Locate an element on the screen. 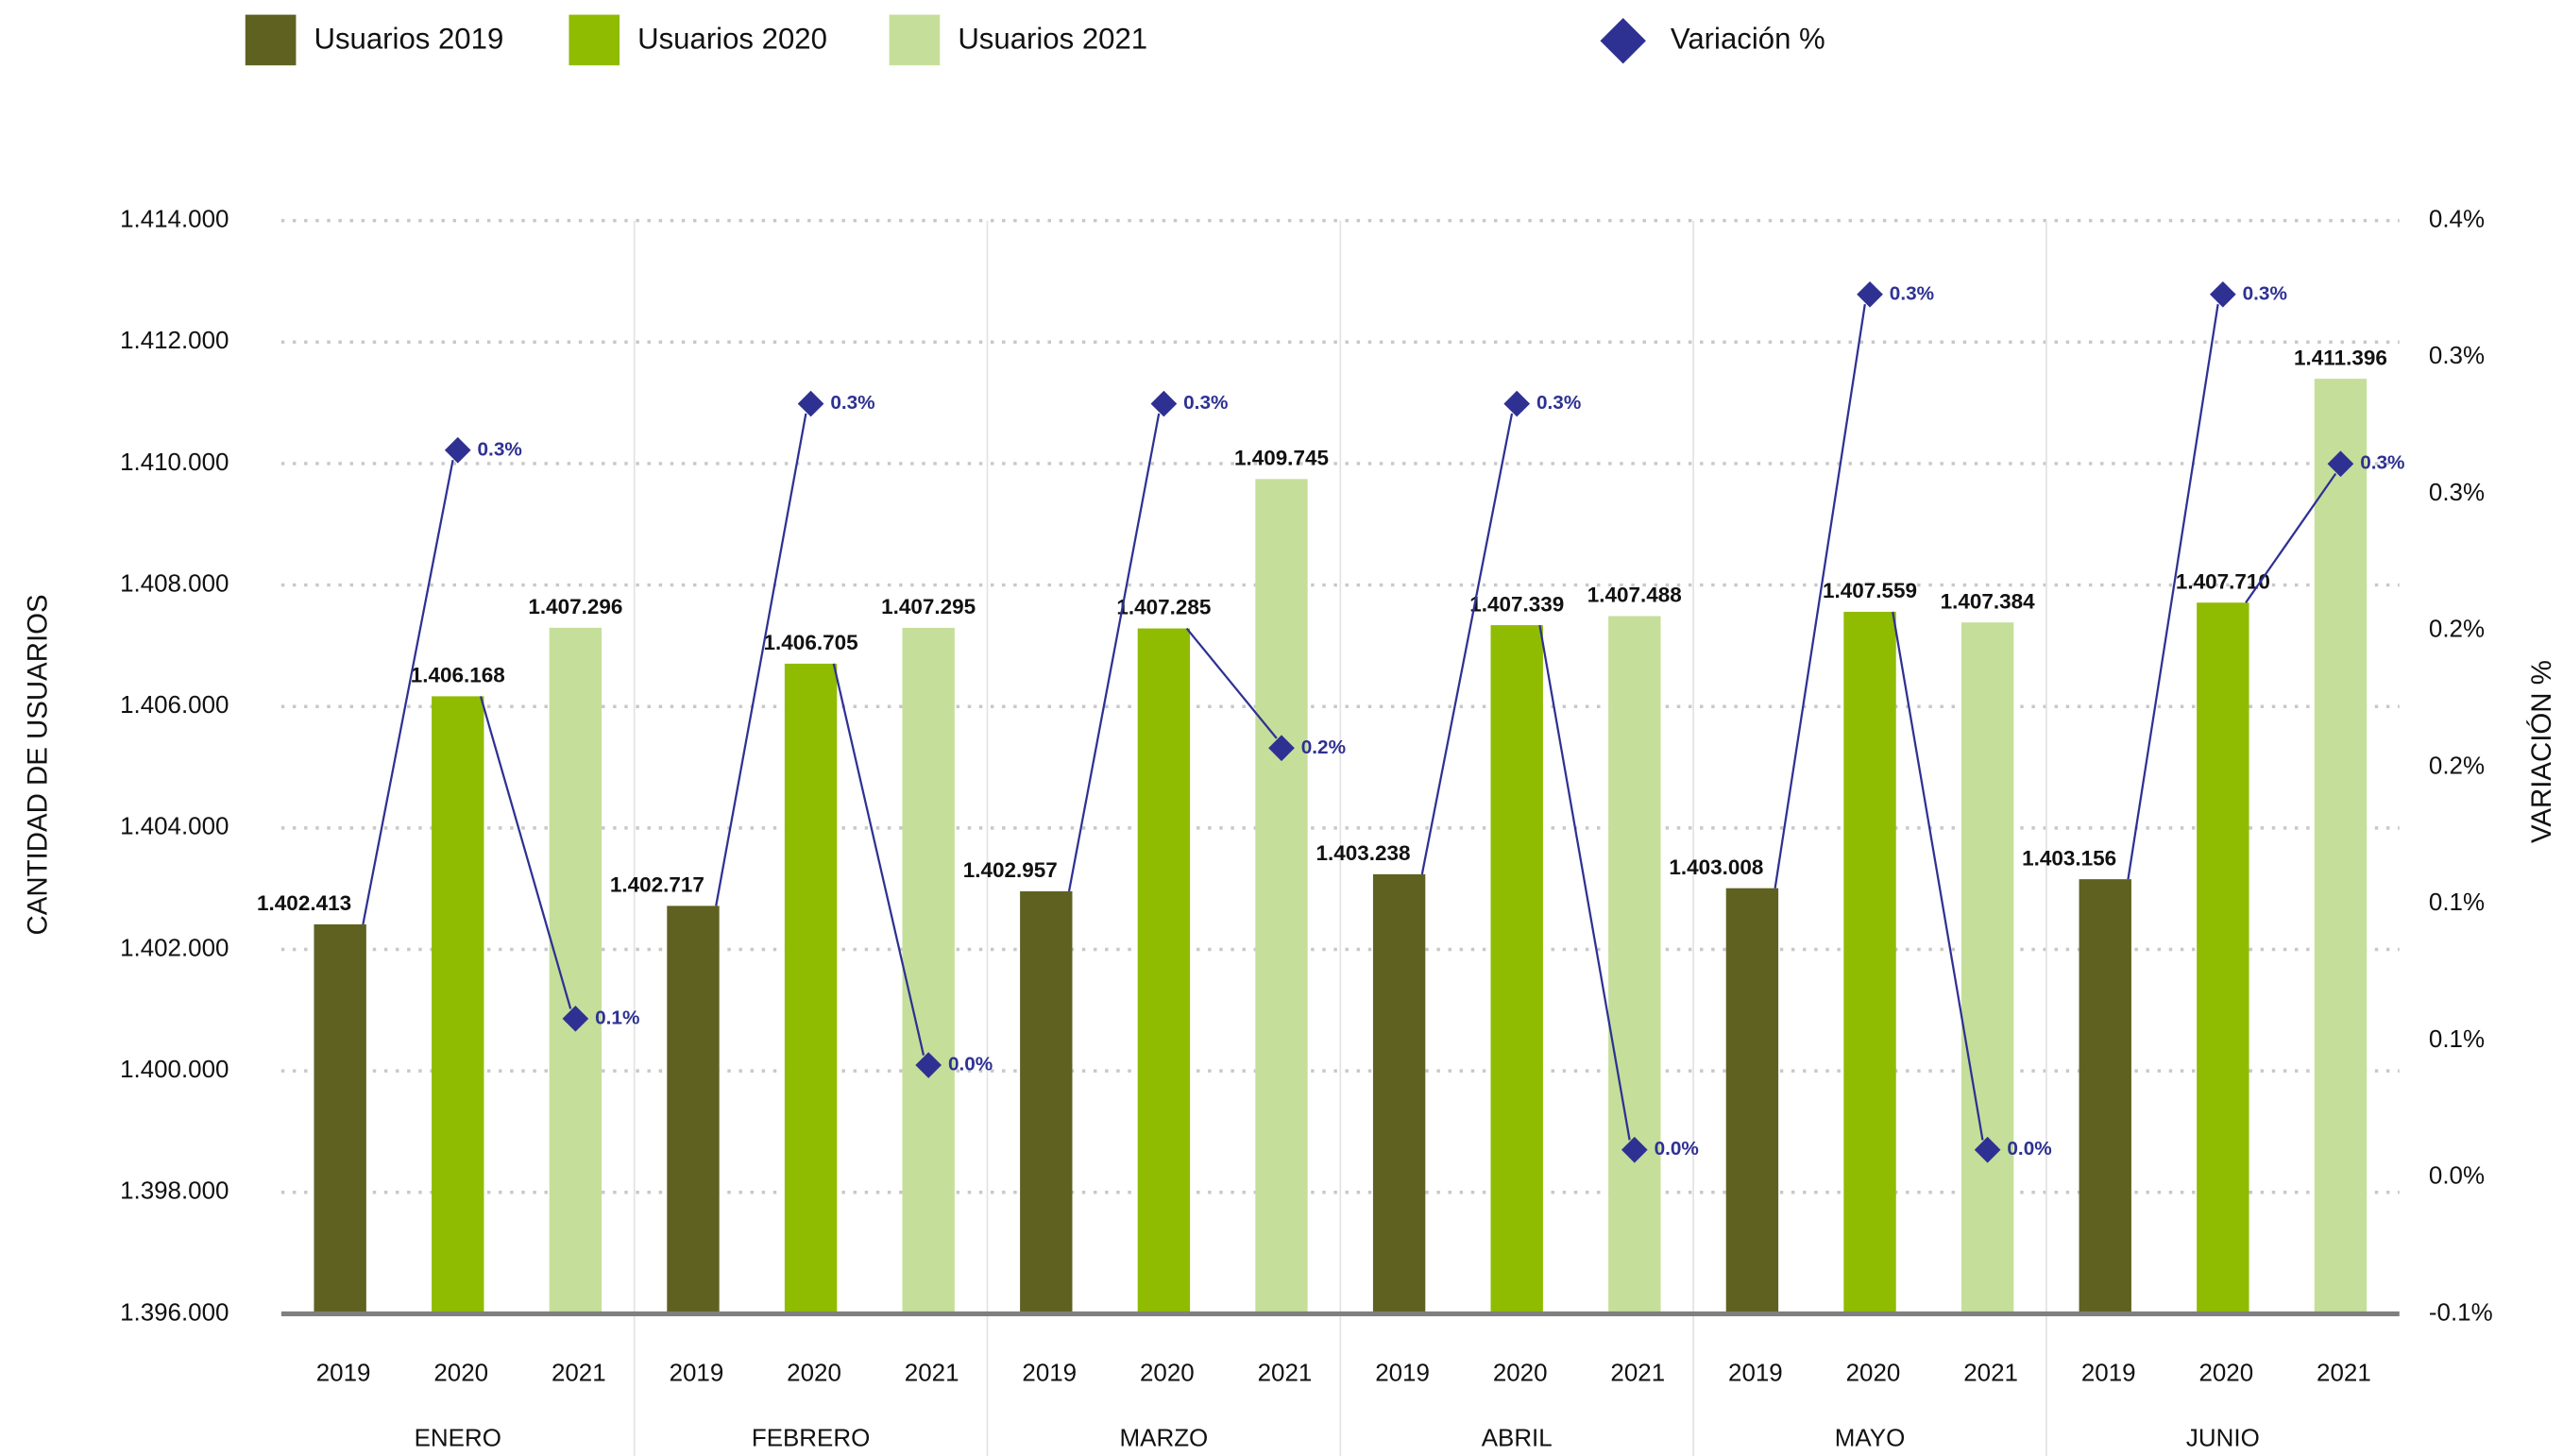 Image resolution: width=2563 pixels, height=1456 pixels. y2-axis-title: VARIACIÓN % is located at coordinates (2541, 751).